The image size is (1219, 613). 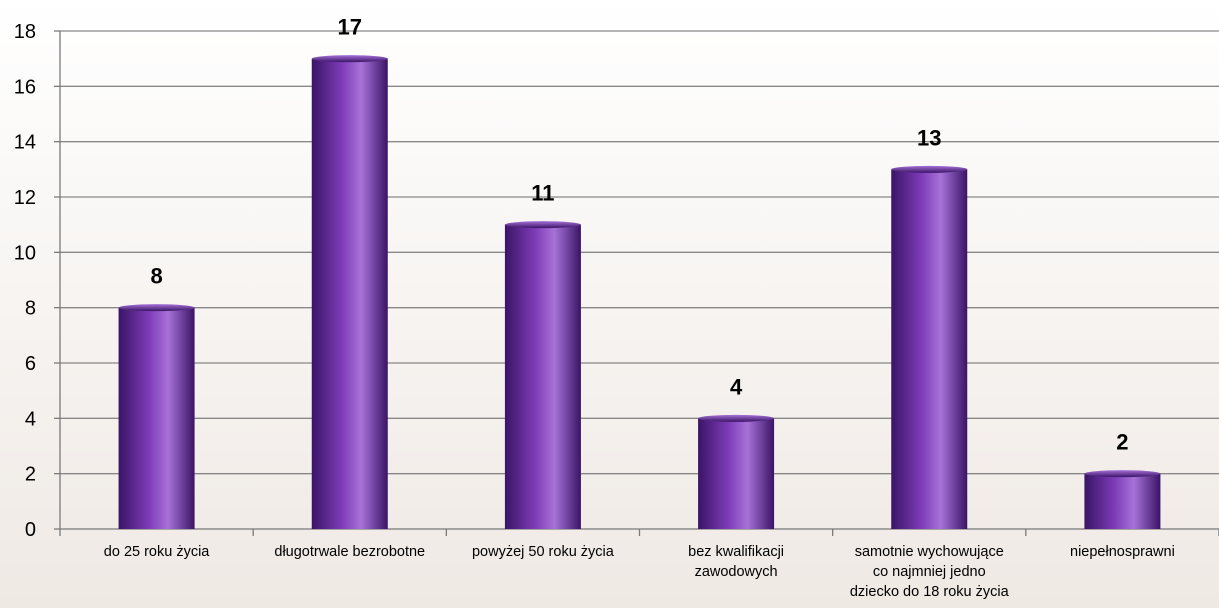 What do you see at coordinates (350, 27) in the screenshot?
I see `data-label: 17` at bounding box center [350, 27].